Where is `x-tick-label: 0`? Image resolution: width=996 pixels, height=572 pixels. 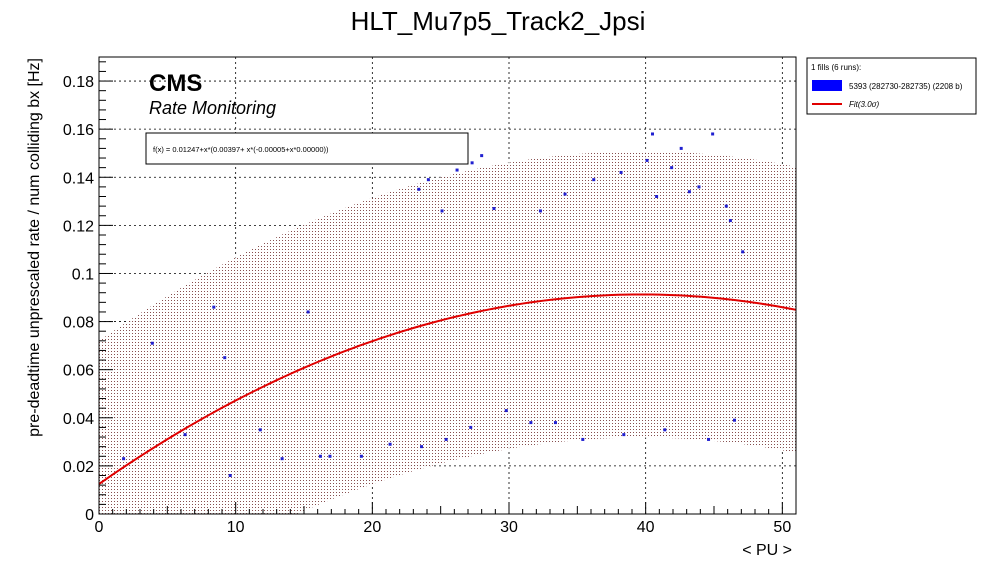 x-tick-label: 0 is located at coordinates (99, 527).